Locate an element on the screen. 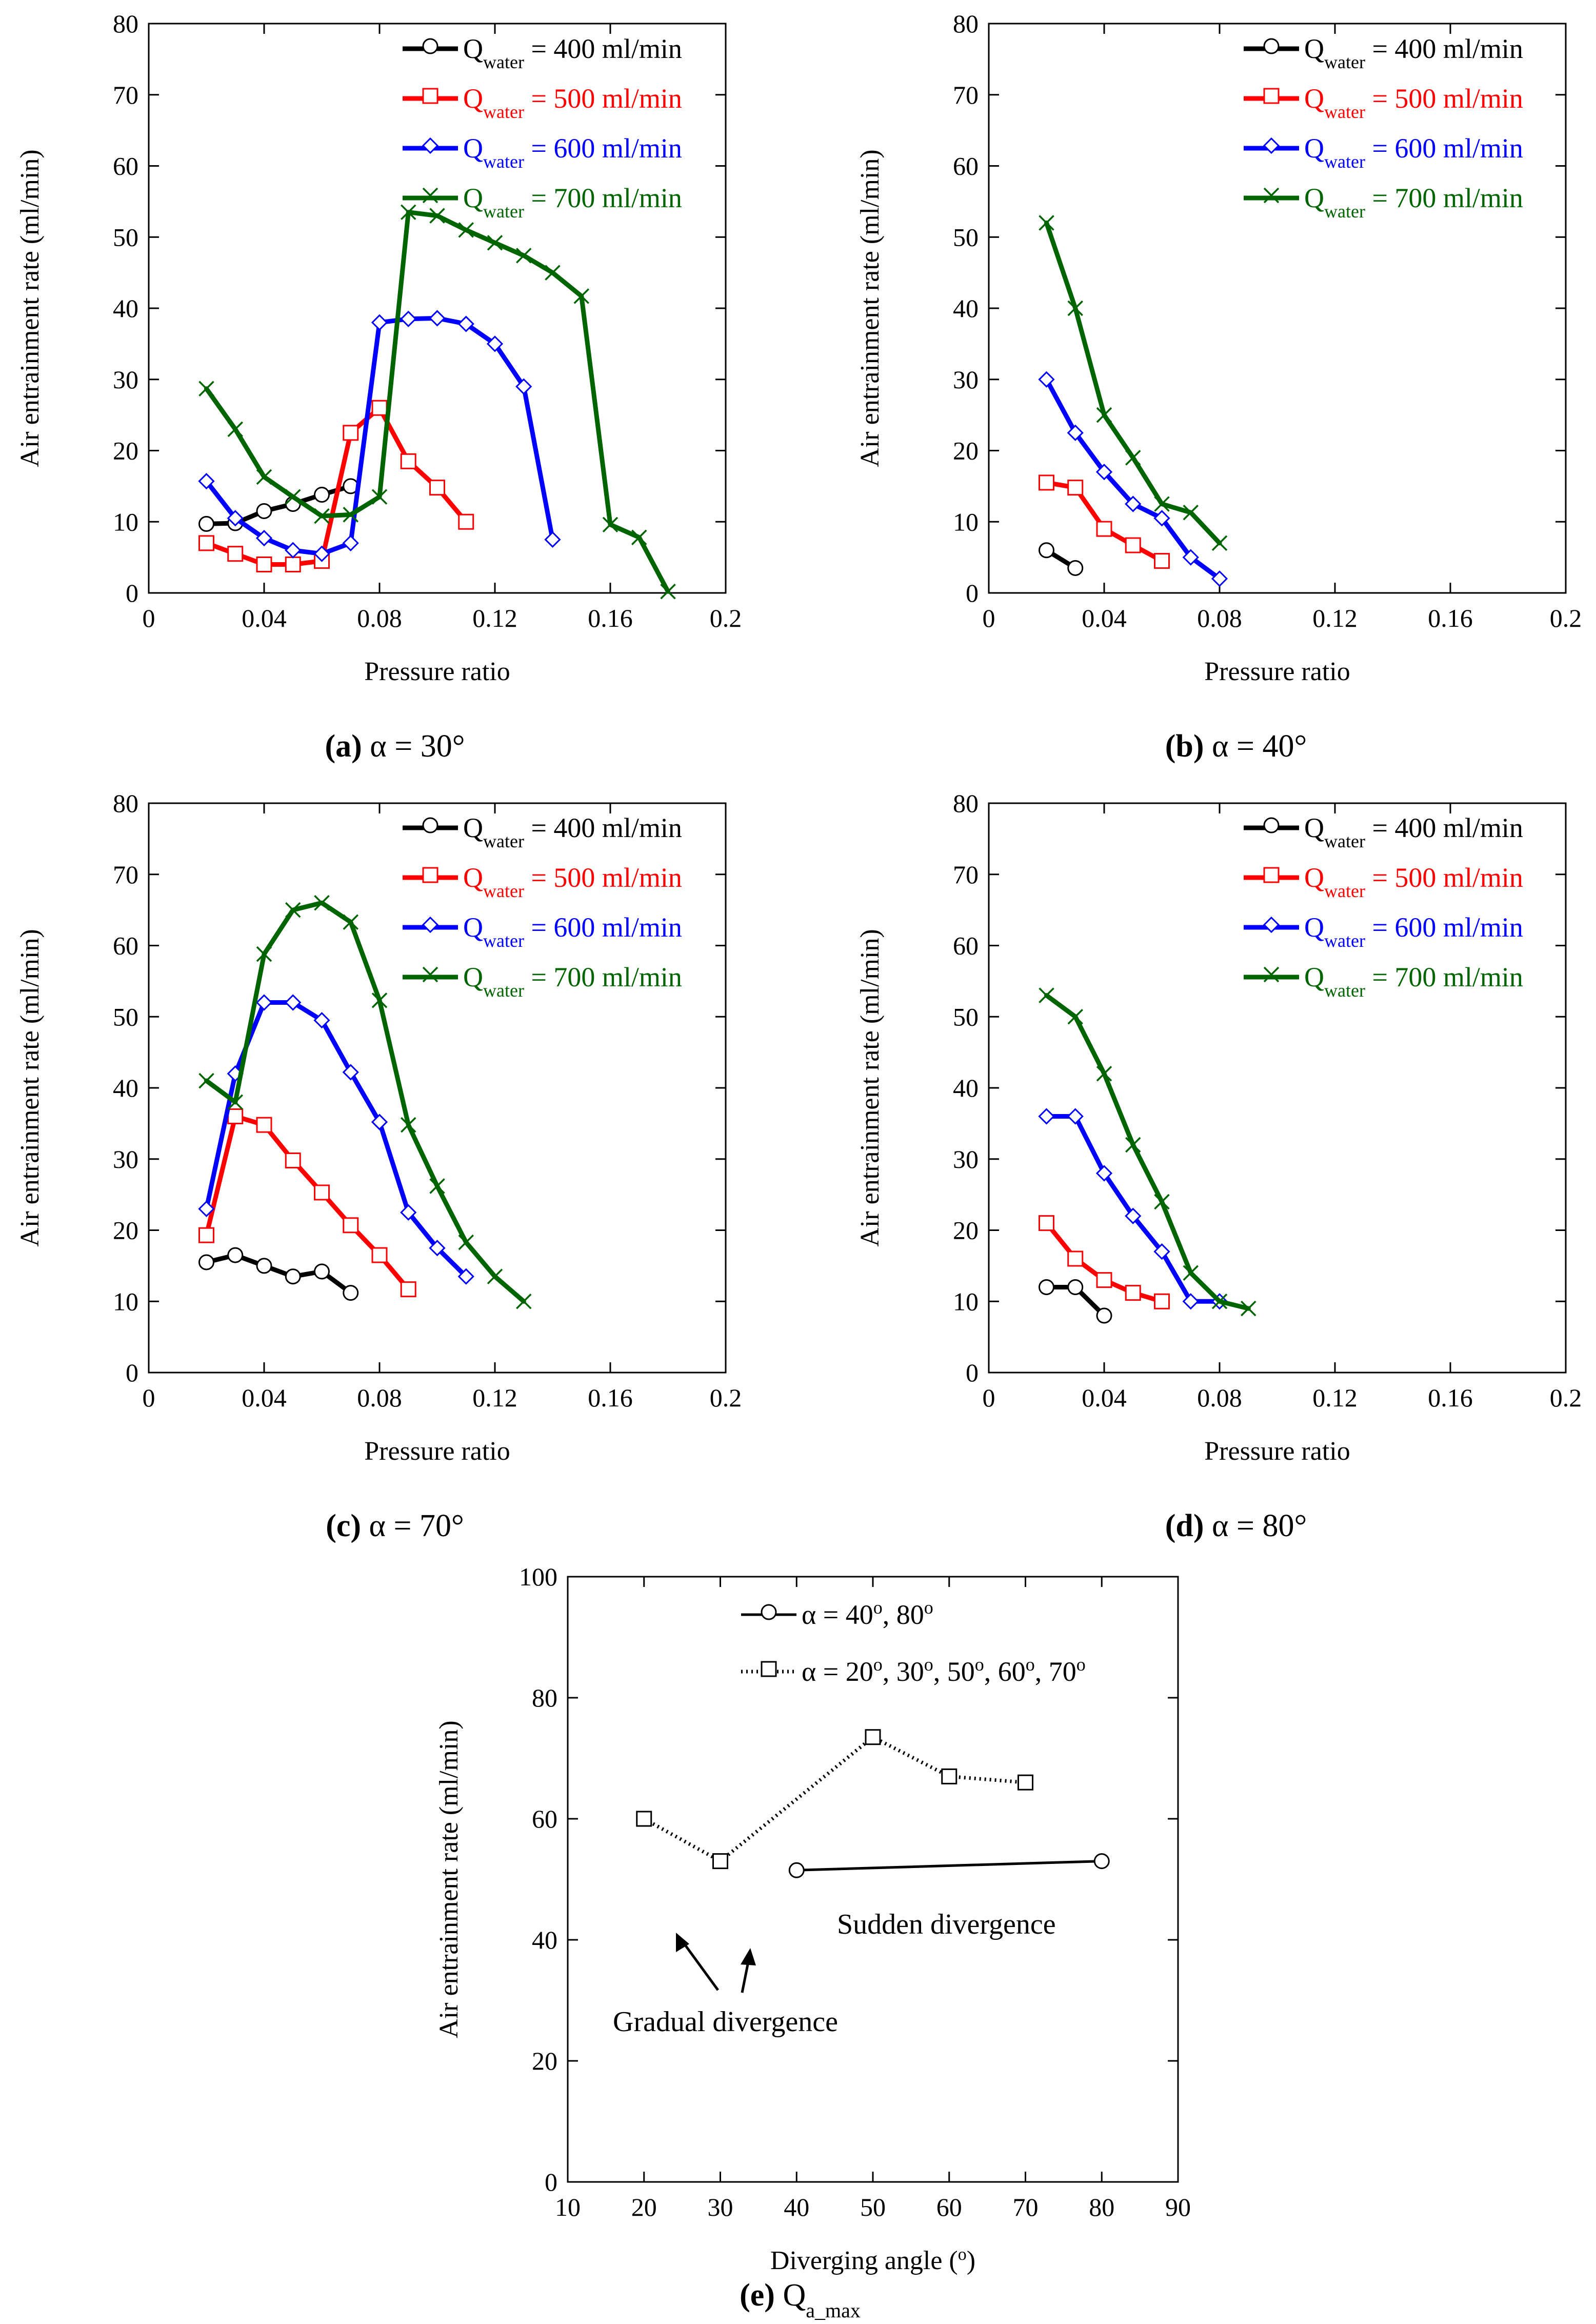 This screenshot has width=1596, height=2324. y-tick-label: 20 is located at coordinates (125, 450).